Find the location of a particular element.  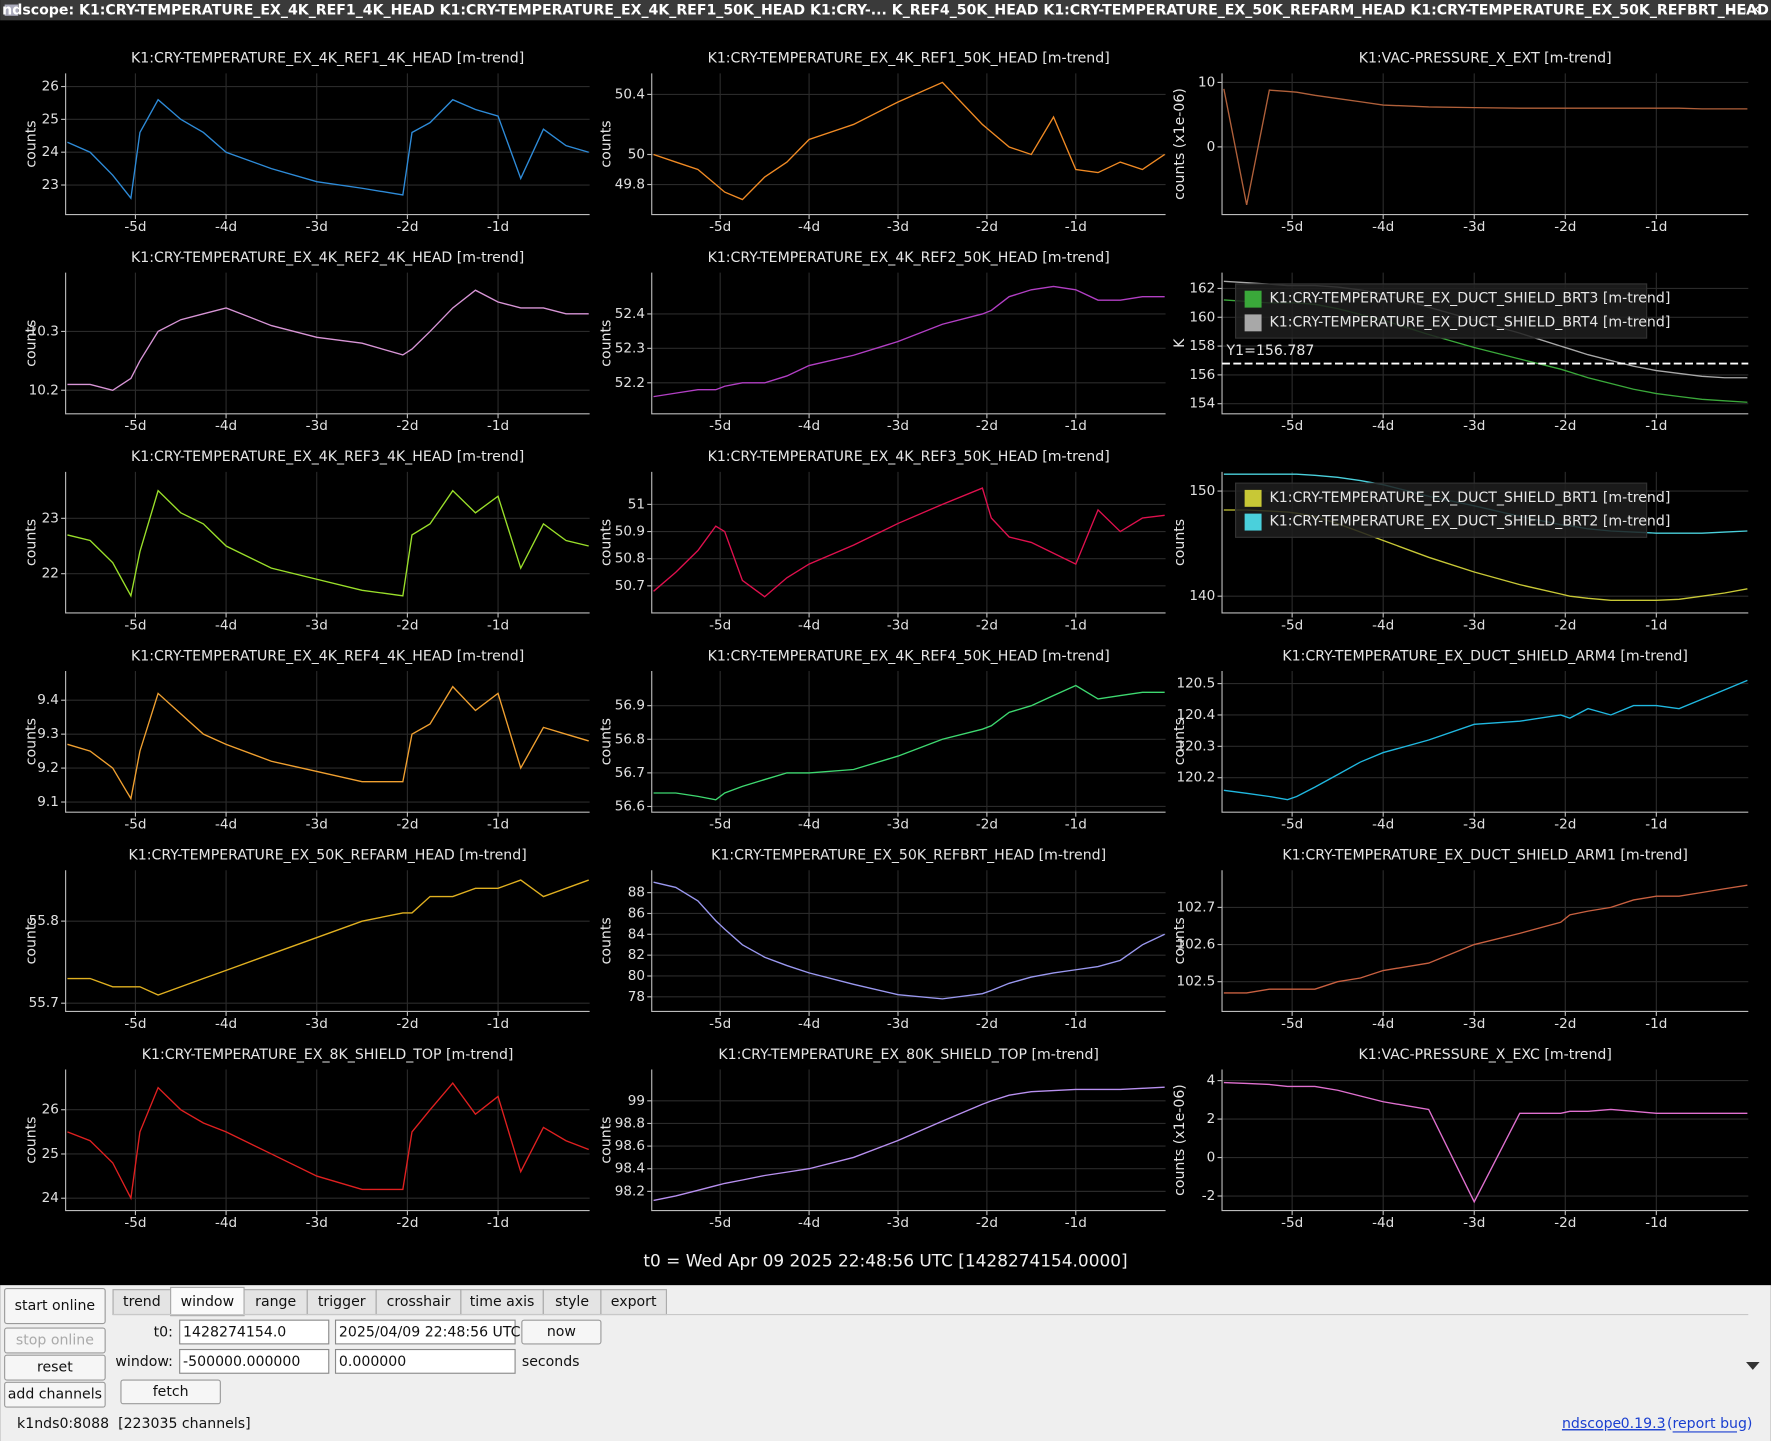

input-value: -500000.000000 is located at coordinates (241, 1362).